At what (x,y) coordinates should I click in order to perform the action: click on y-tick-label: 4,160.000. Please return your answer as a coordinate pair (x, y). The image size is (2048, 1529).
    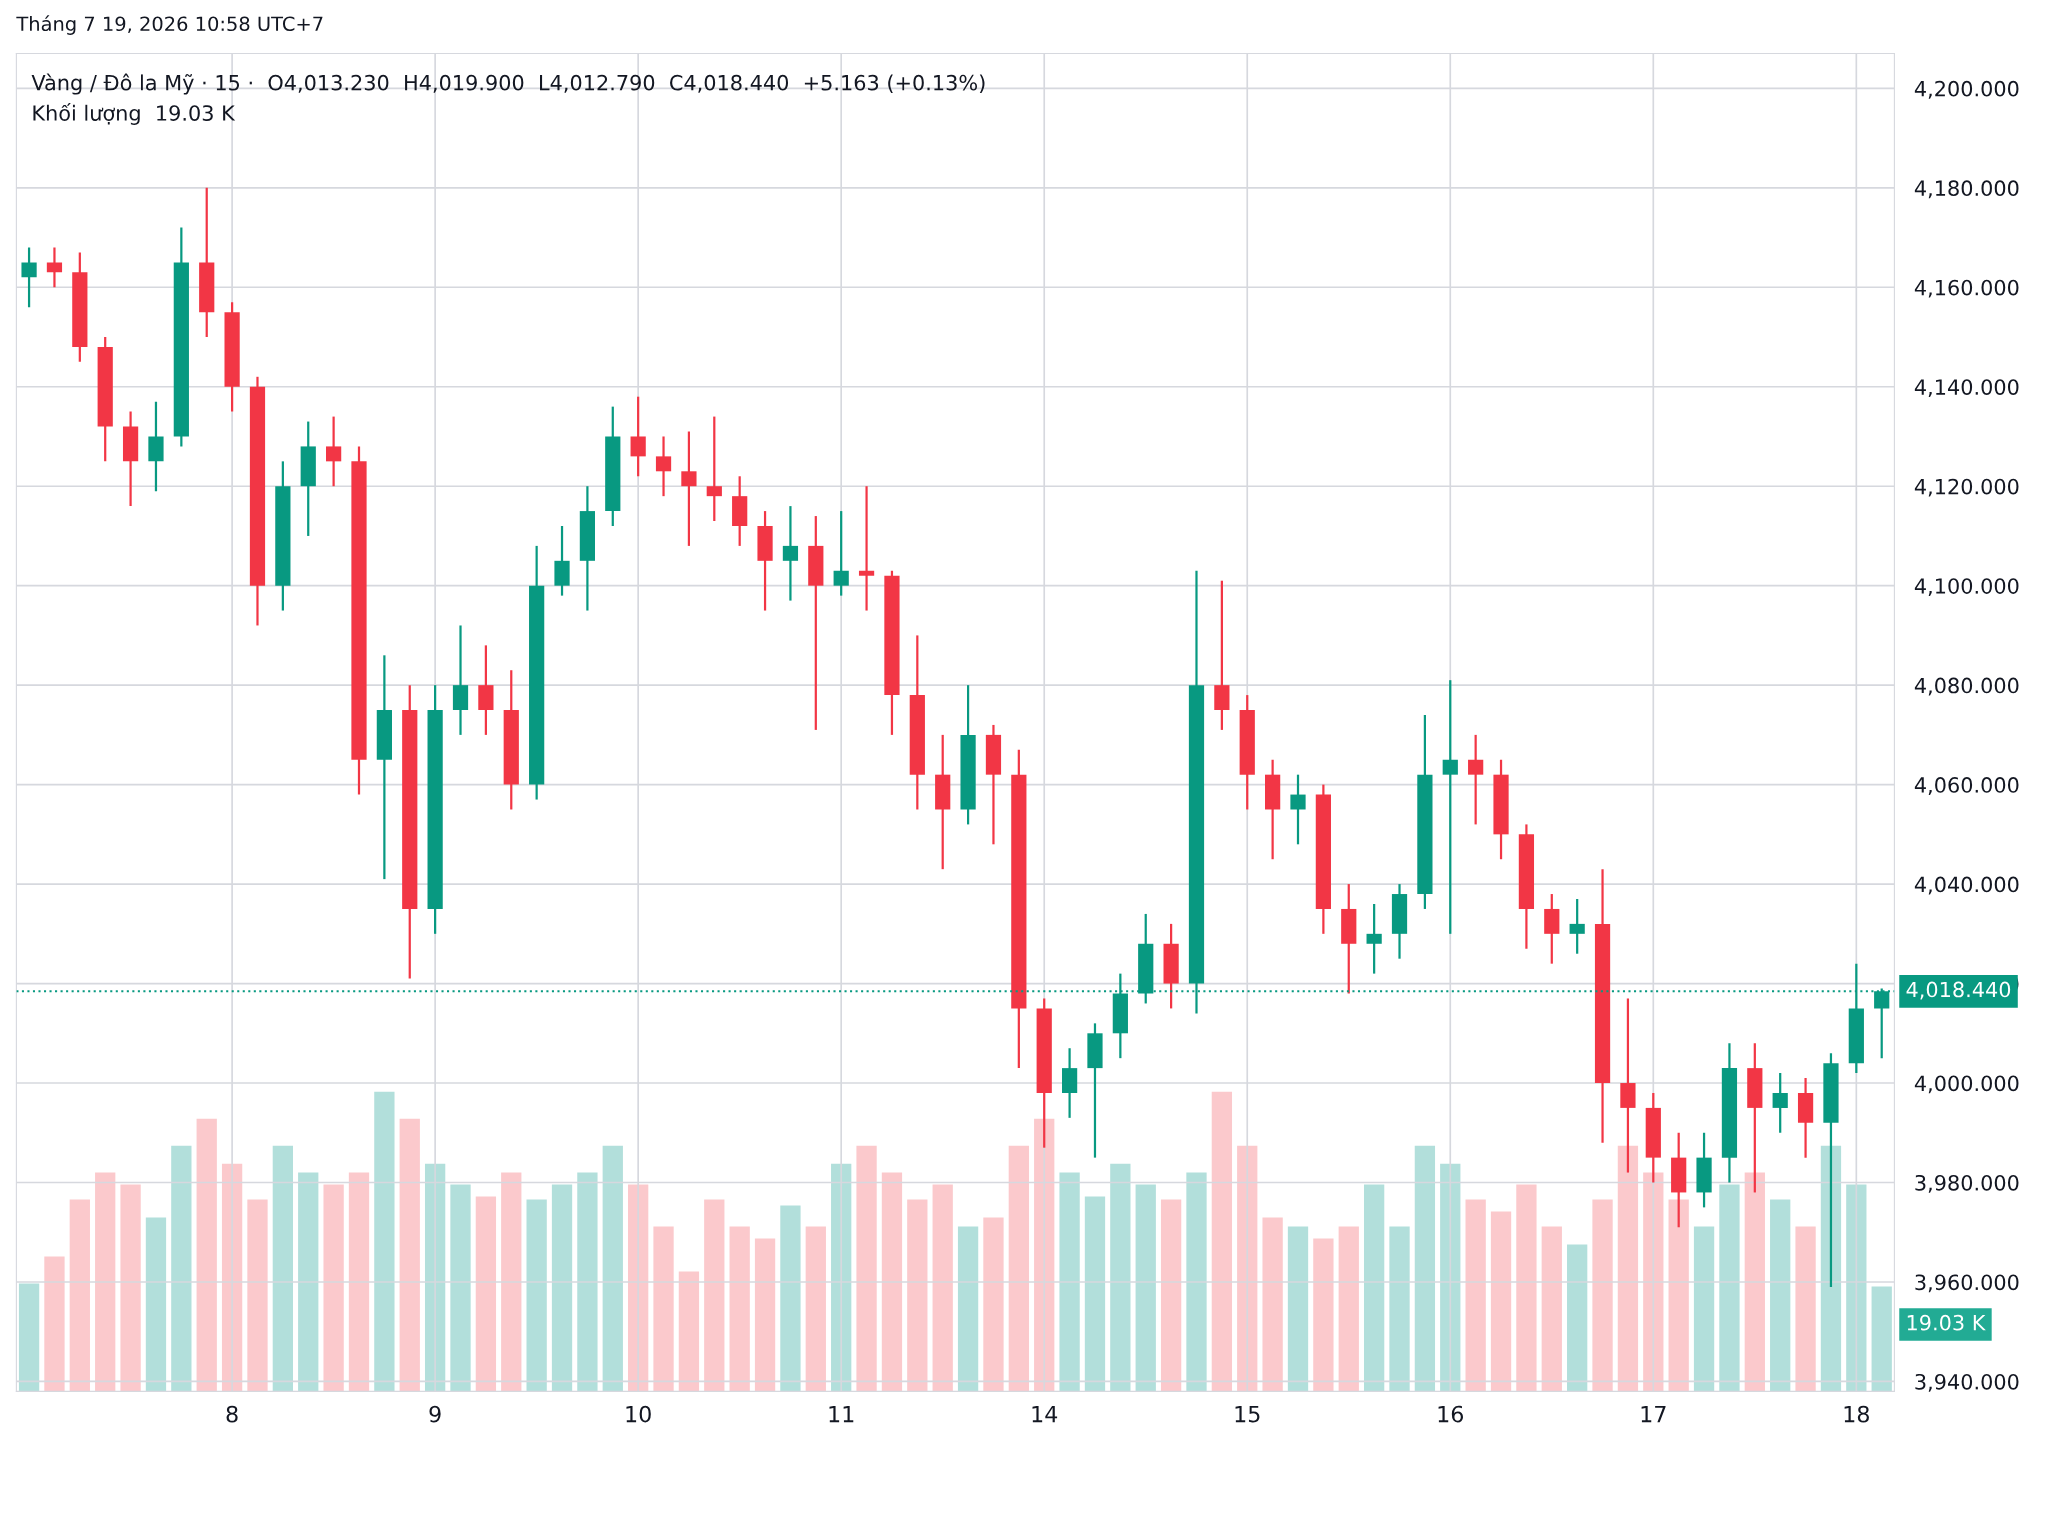
    Looking at the image, I should click on (1966, 288).